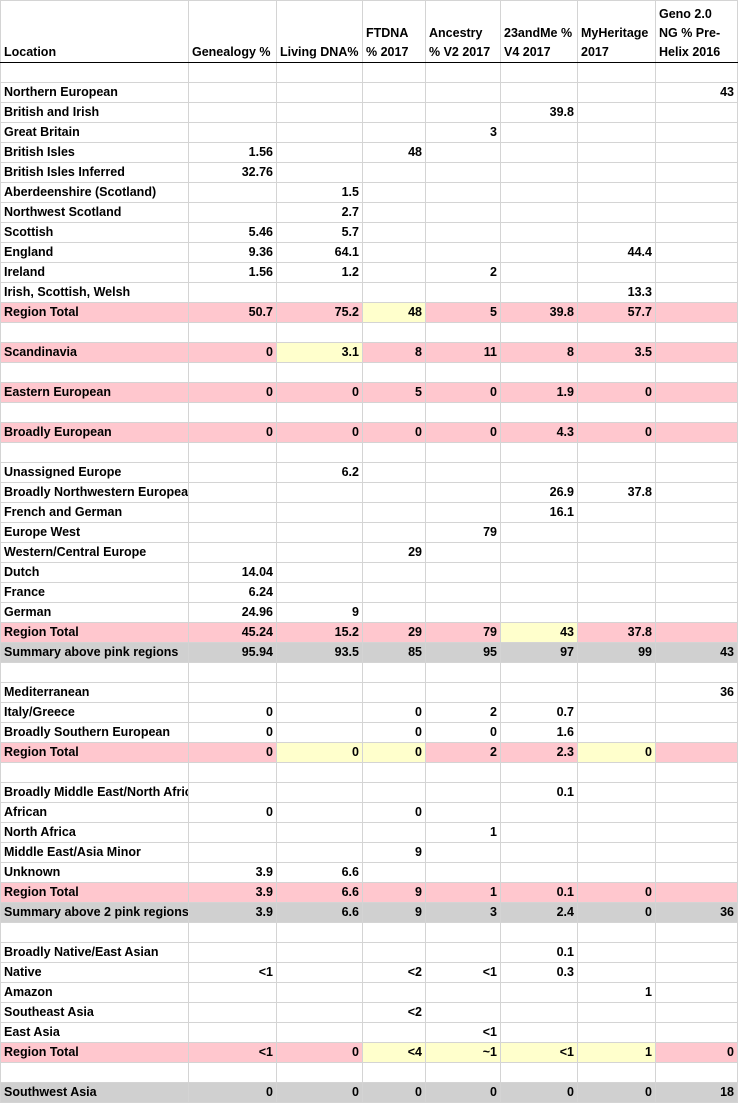  Describe the element at coordinates (94, 392) in the screenshot. I see `cell-location: Eastern European` at that location.